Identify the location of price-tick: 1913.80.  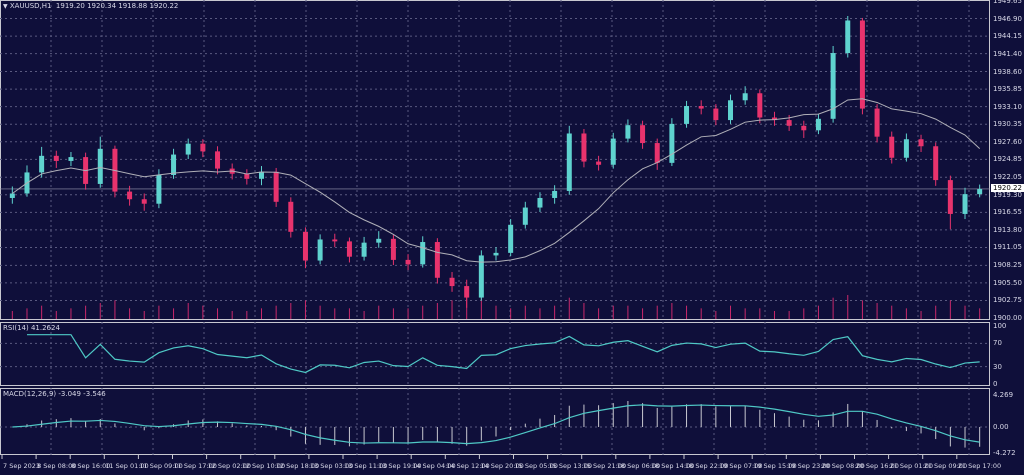
(1007, 229).